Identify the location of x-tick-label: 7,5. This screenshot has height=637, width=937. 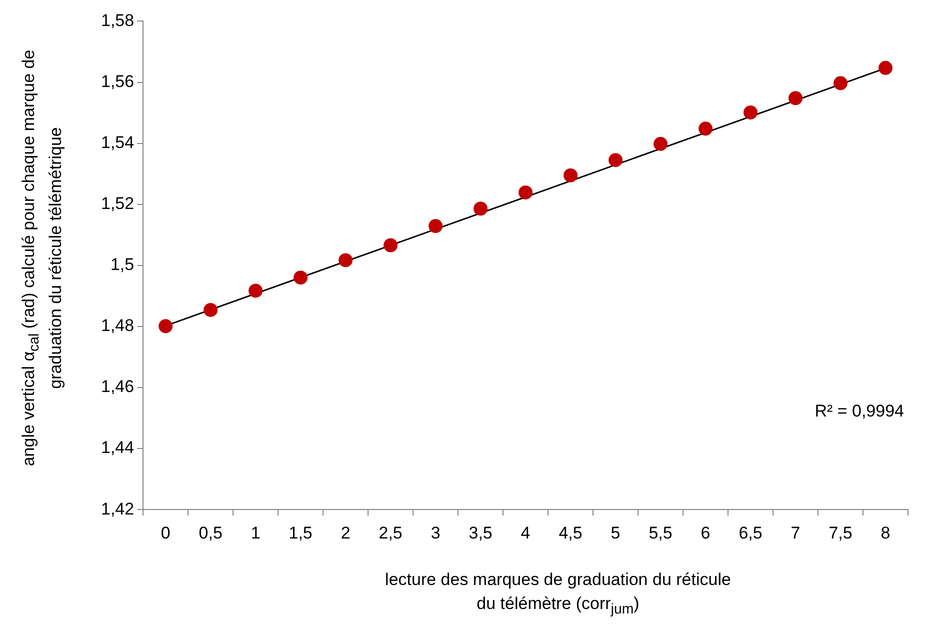
(840, 532).